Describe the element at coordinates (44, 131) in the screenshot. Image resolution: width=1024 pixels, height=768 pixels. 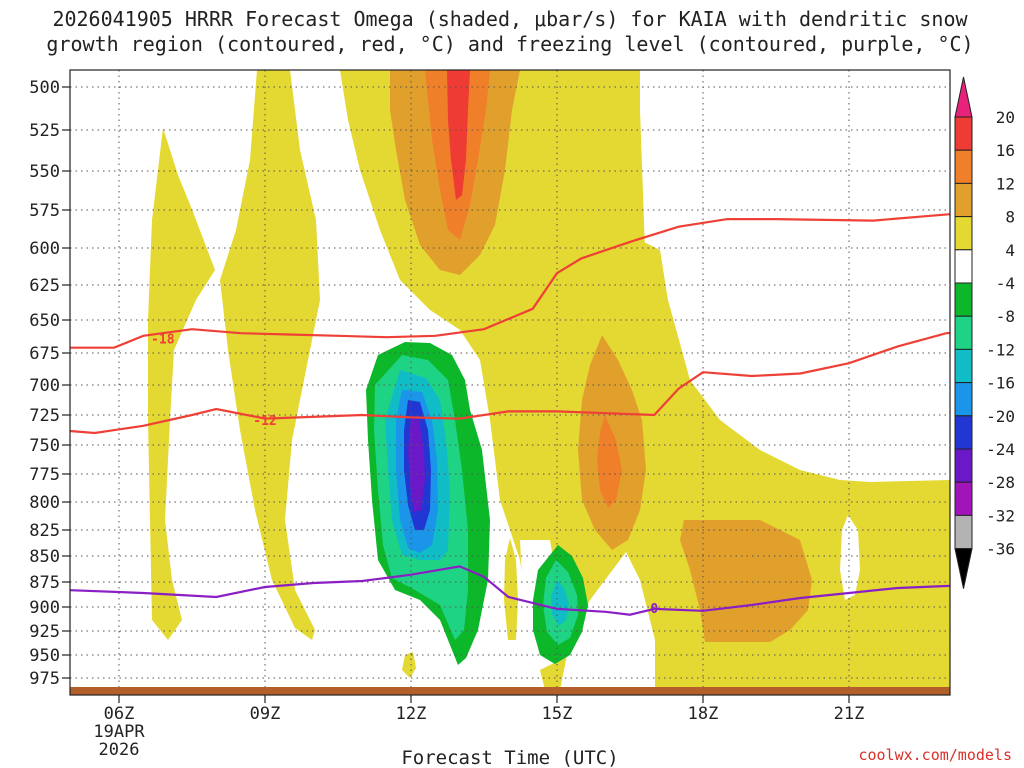
I see `y-tick-label: 525` at that location.